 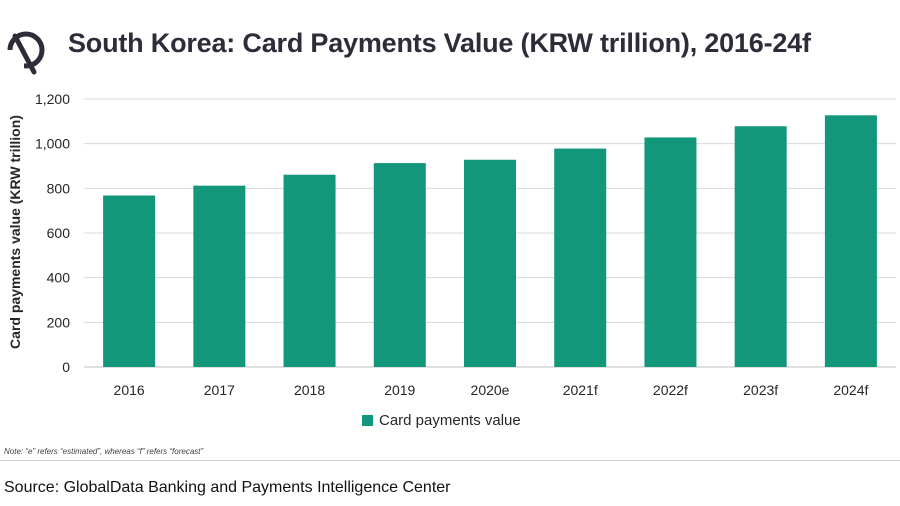 What do you see at coordinates (129, 390) in the screenshot?
I see `x-tick-label: 2016` at bounding box center [129, 390].